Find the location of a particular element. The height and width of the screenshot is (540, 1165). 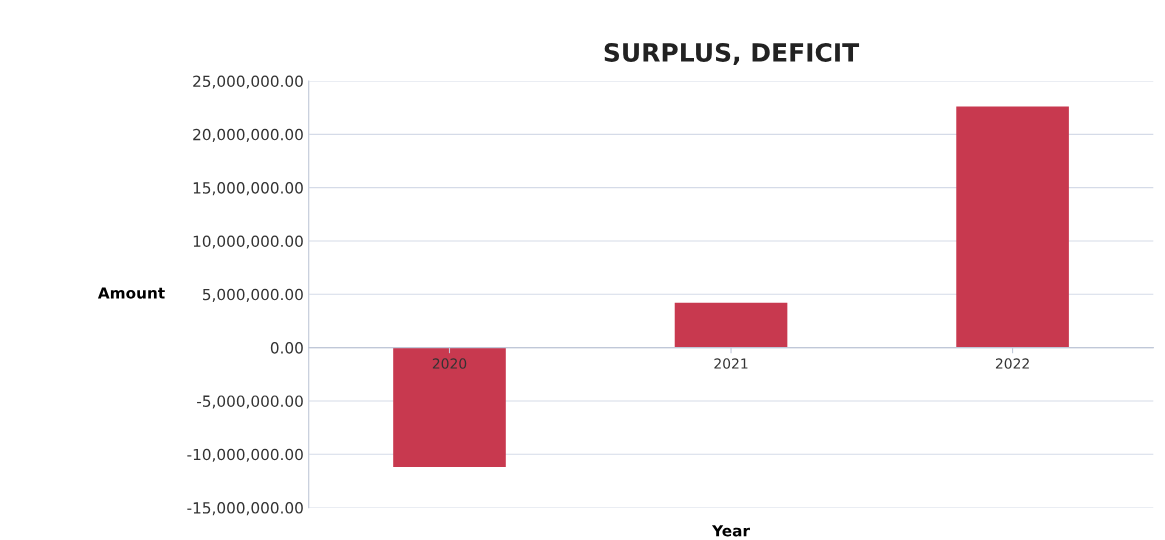

y-tick-label: 25,000,000.00 is located at coordinates (248, 82).